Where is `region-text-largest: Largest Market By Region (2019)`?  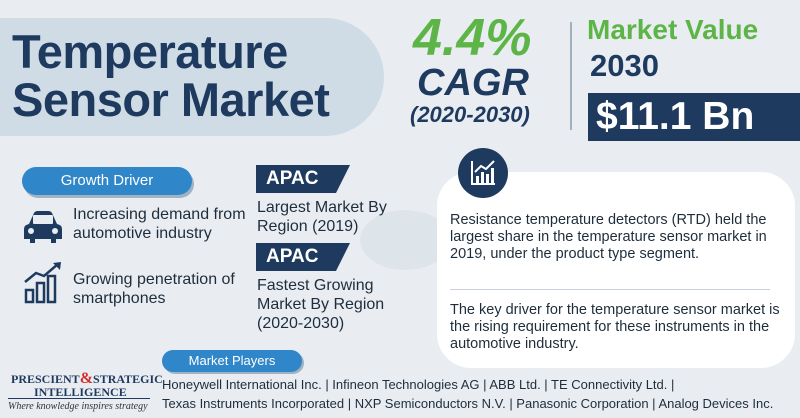
region-text-largest: Largest Market By Region (2019) is located at coordinates (322, 217).